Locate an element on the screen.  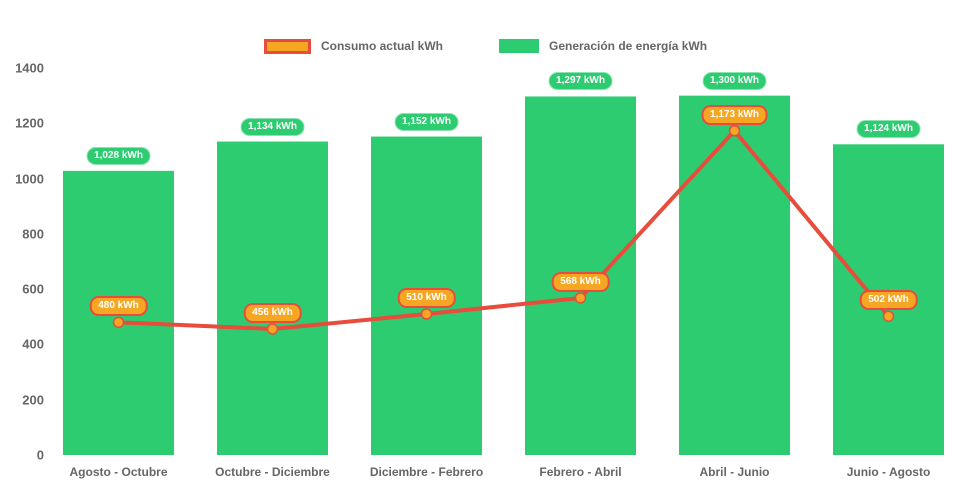
legend-label-consumo: Consumo actual kWh is located at coordinates (381, 46).